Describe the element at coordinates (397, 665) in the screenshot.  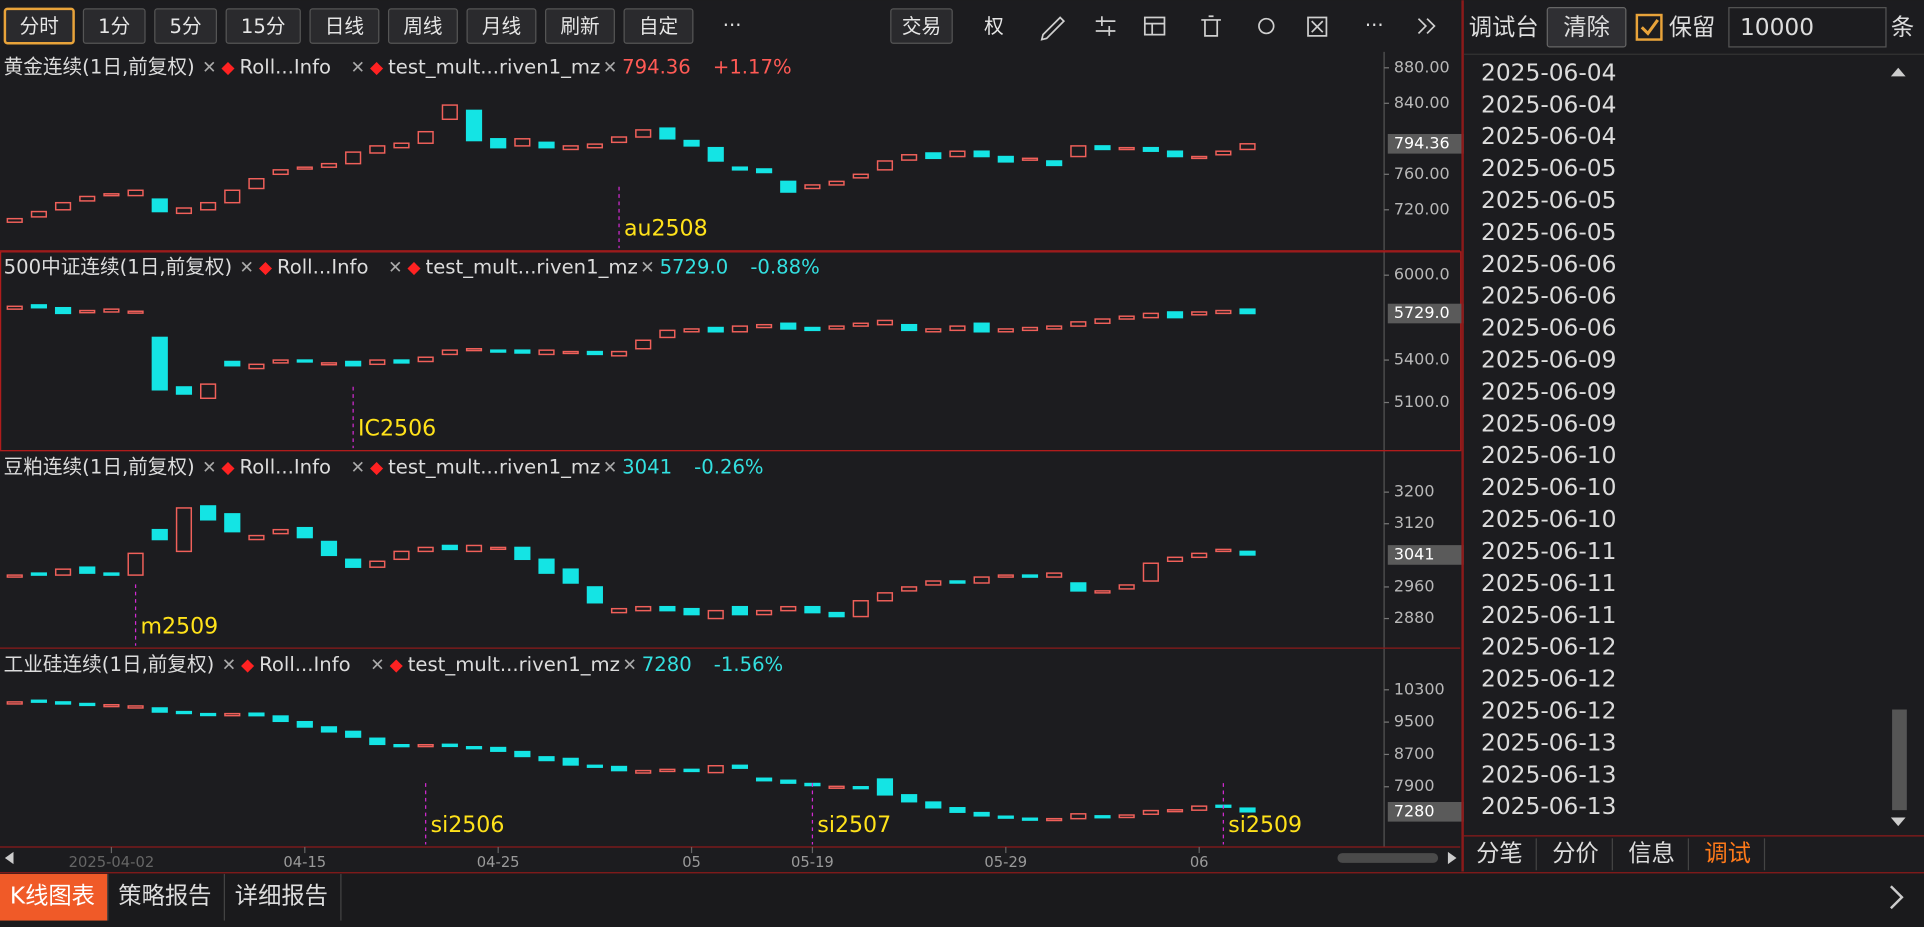
I see `indicator-flag: ◆` at that location.